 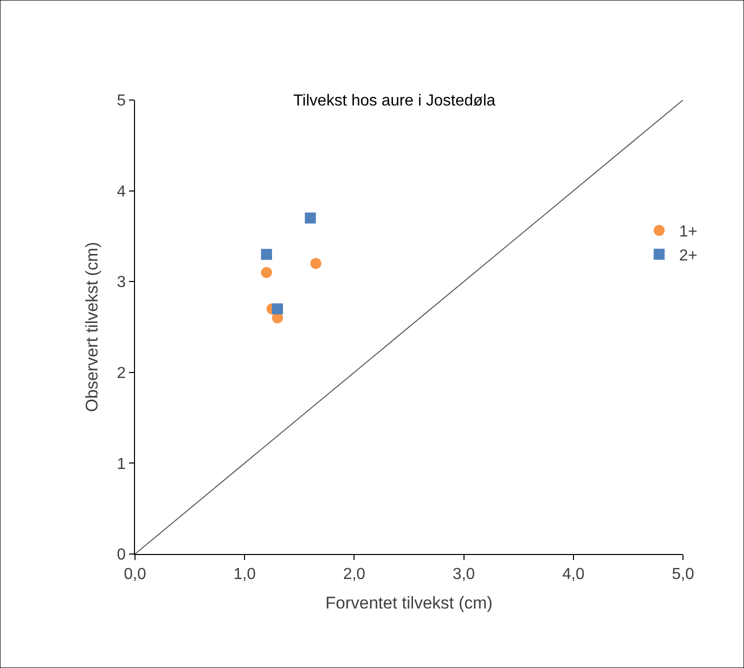 I want to click on chart-title: Tilvekst hos aure i Jostedøla, so click(x=394, y=101).